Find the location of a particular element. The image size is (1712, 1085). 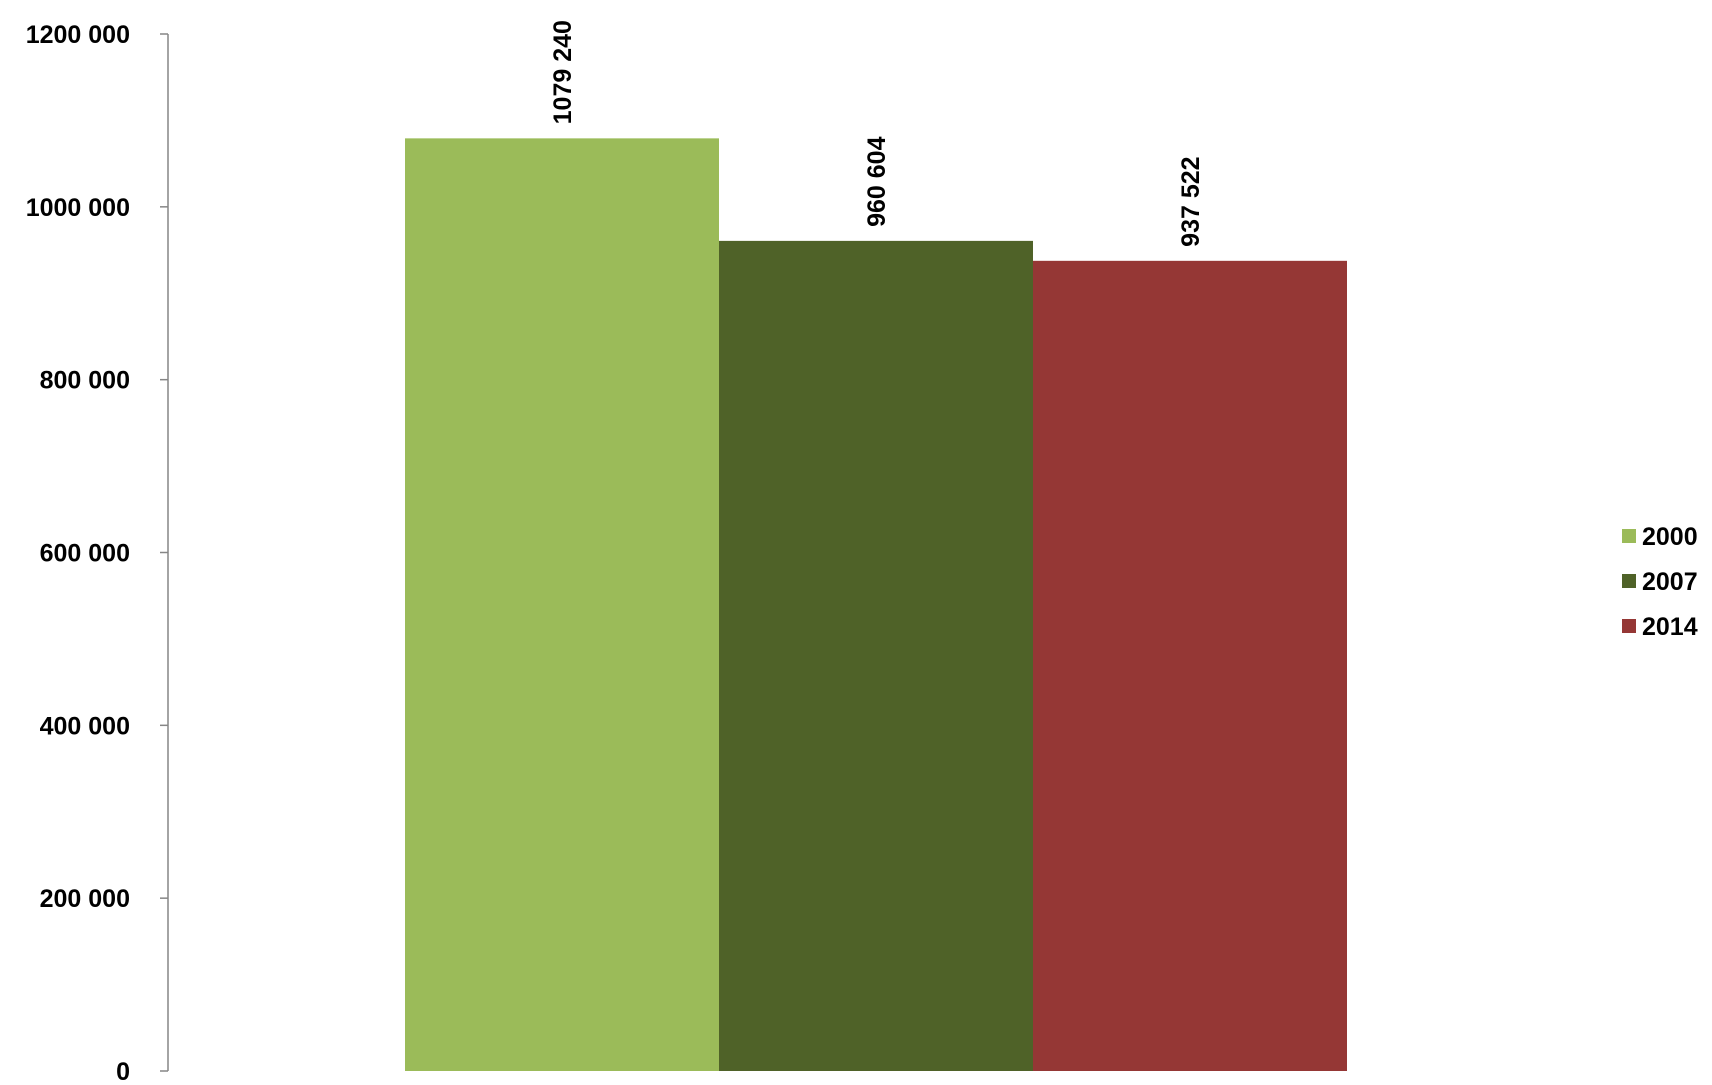

legend-label: 2014 is located at coordinates (1670, 627).